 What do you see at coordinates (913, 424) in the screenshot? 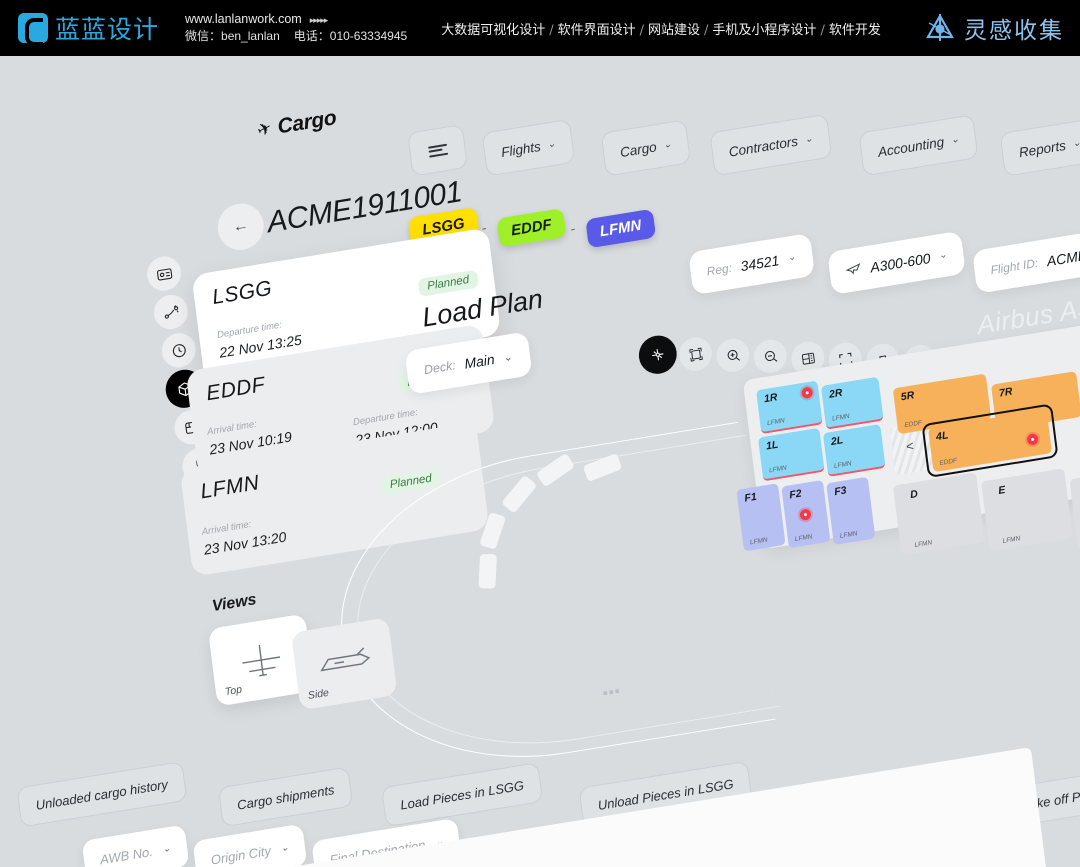
I see `load-cell-dest: EDDF` at bounding box center [913, 424].